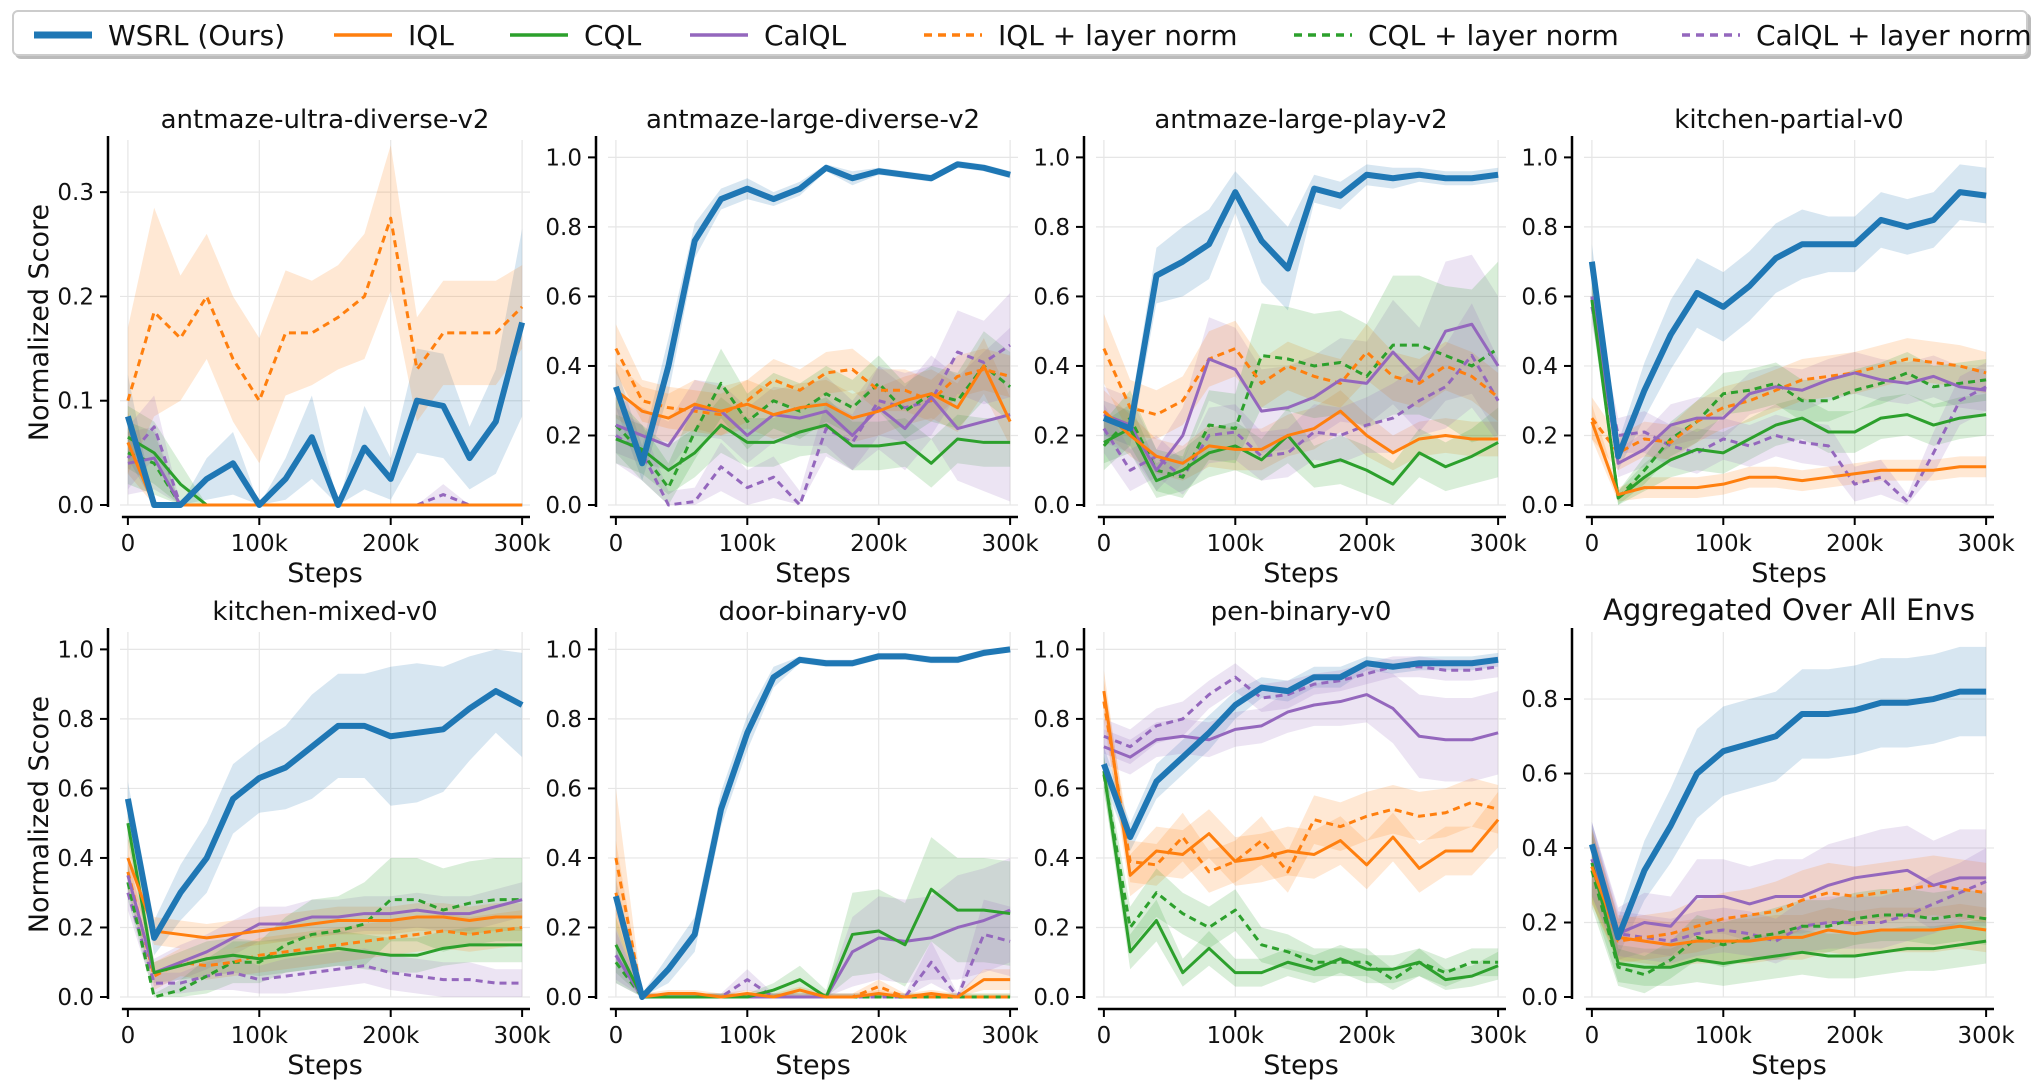  Describe the element at coordinates (1455, 35) in the screenshot. I see `legend-item-cql-ln: CQL + layer norm` at that location.